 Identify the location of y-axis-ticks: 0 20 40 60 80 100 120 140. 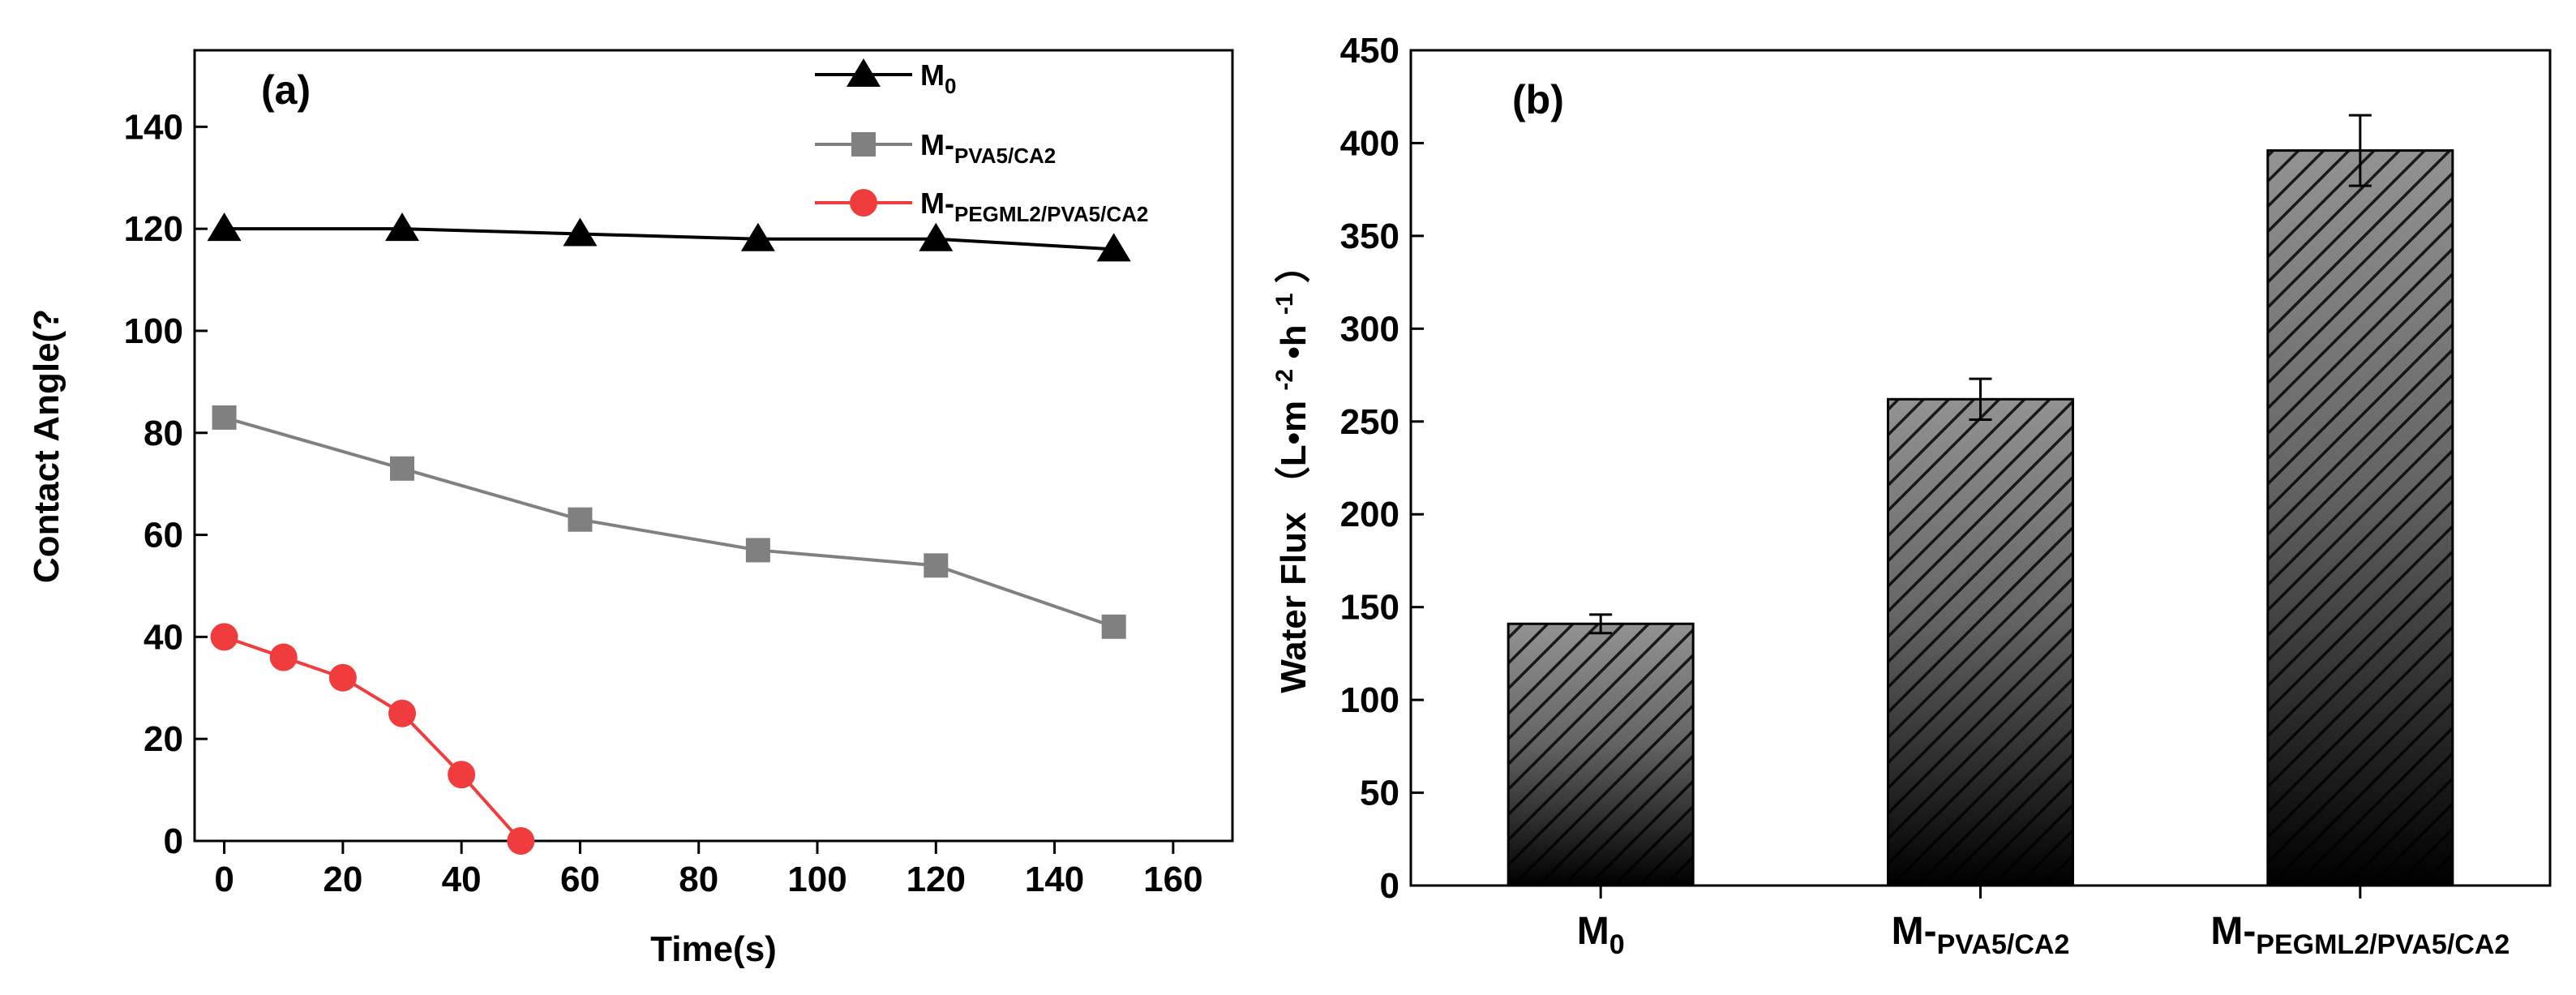
(166, 484).